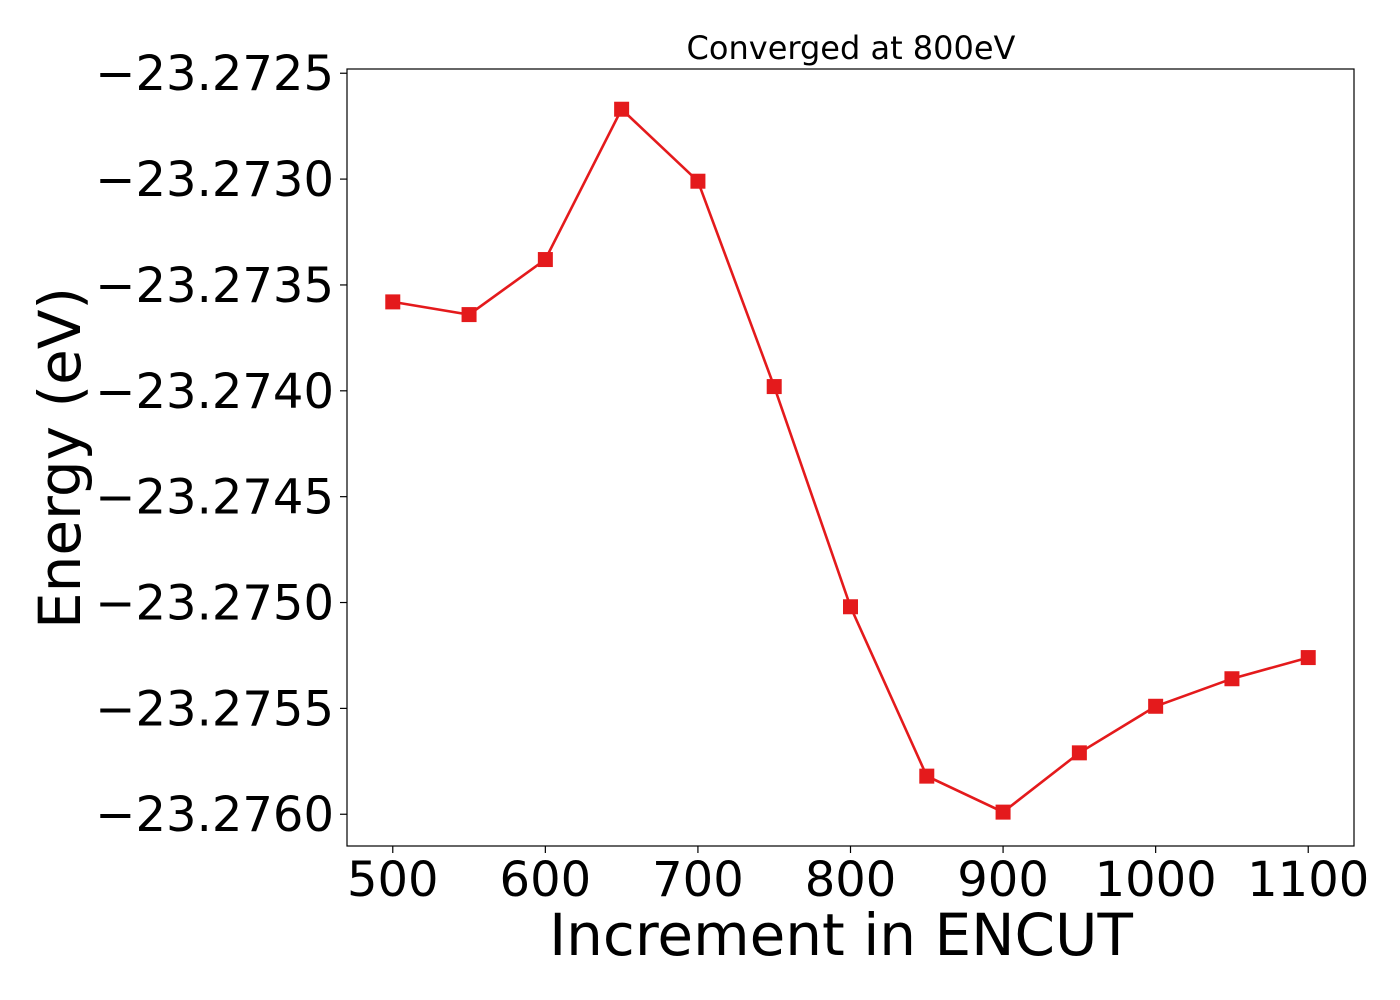 Image resolution: width=1400 pixels, height=1000 pixels. What do you see at coordinates (1156, 880) in the screenshot?
I see `x-tick-label: 1000` at bounding box center [1156, 880].